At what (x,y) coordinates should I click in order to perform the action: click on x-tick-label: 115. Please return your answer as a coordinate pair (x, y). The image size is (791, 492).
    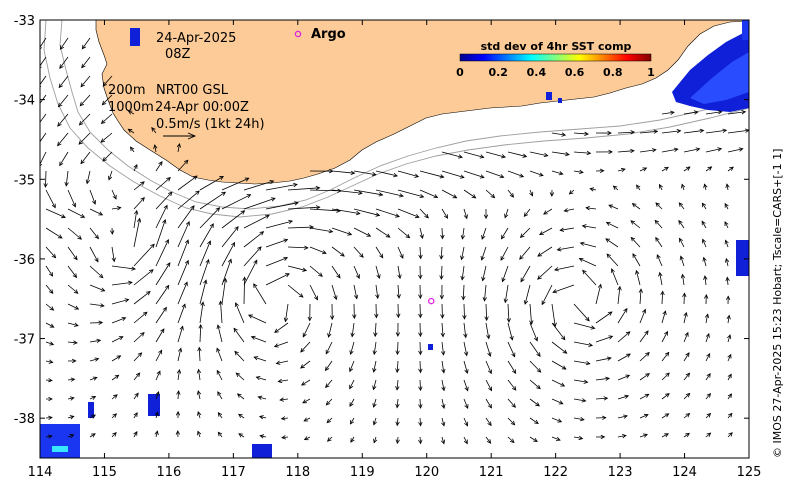
    Looking at the image, I should click on (104, 472).